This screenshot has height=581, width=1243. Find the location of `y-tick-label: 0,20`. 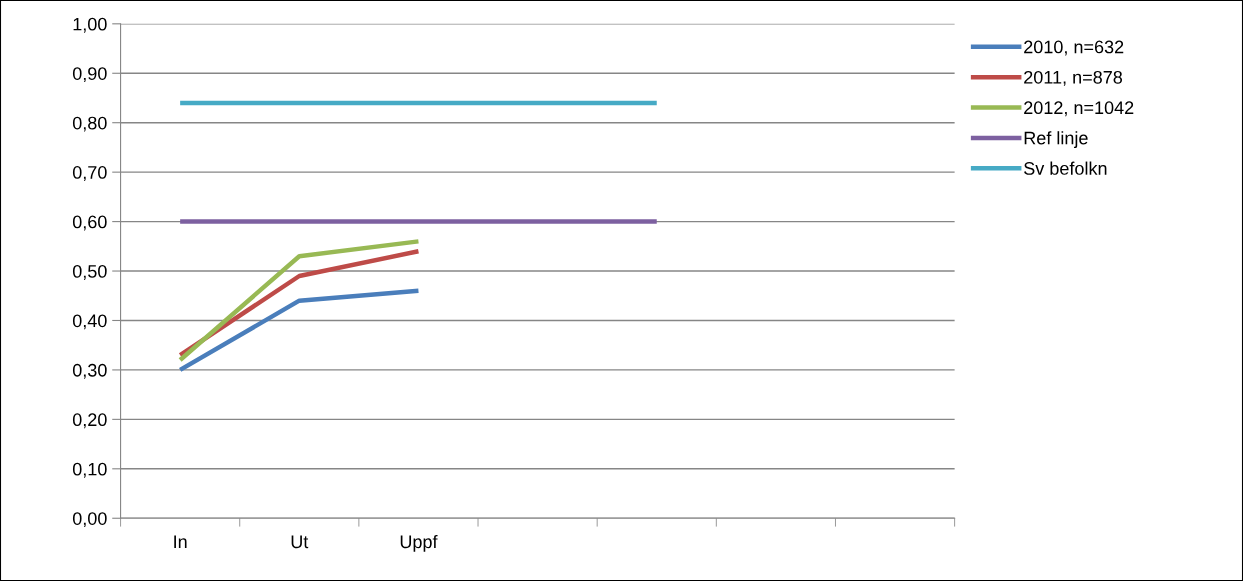

y-tick-label: 0,20 is located at coordinates (89, 421).